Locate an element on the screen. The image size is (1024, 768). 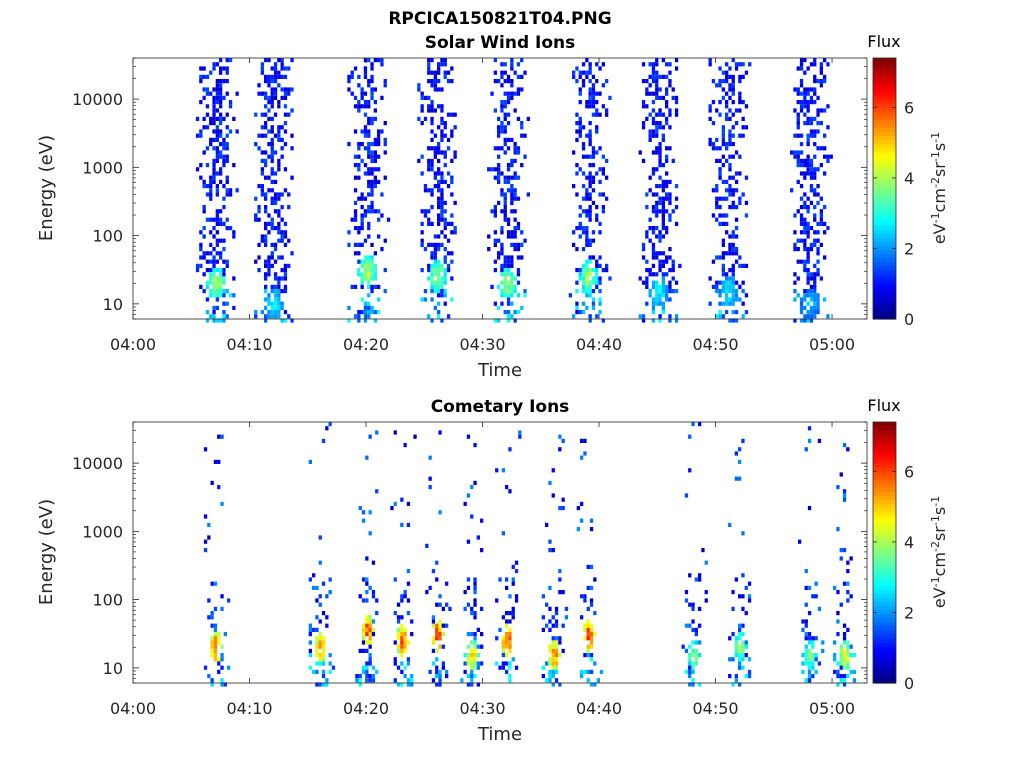
colorbar-tick-label: 6 is located at coordinates (909, 471).